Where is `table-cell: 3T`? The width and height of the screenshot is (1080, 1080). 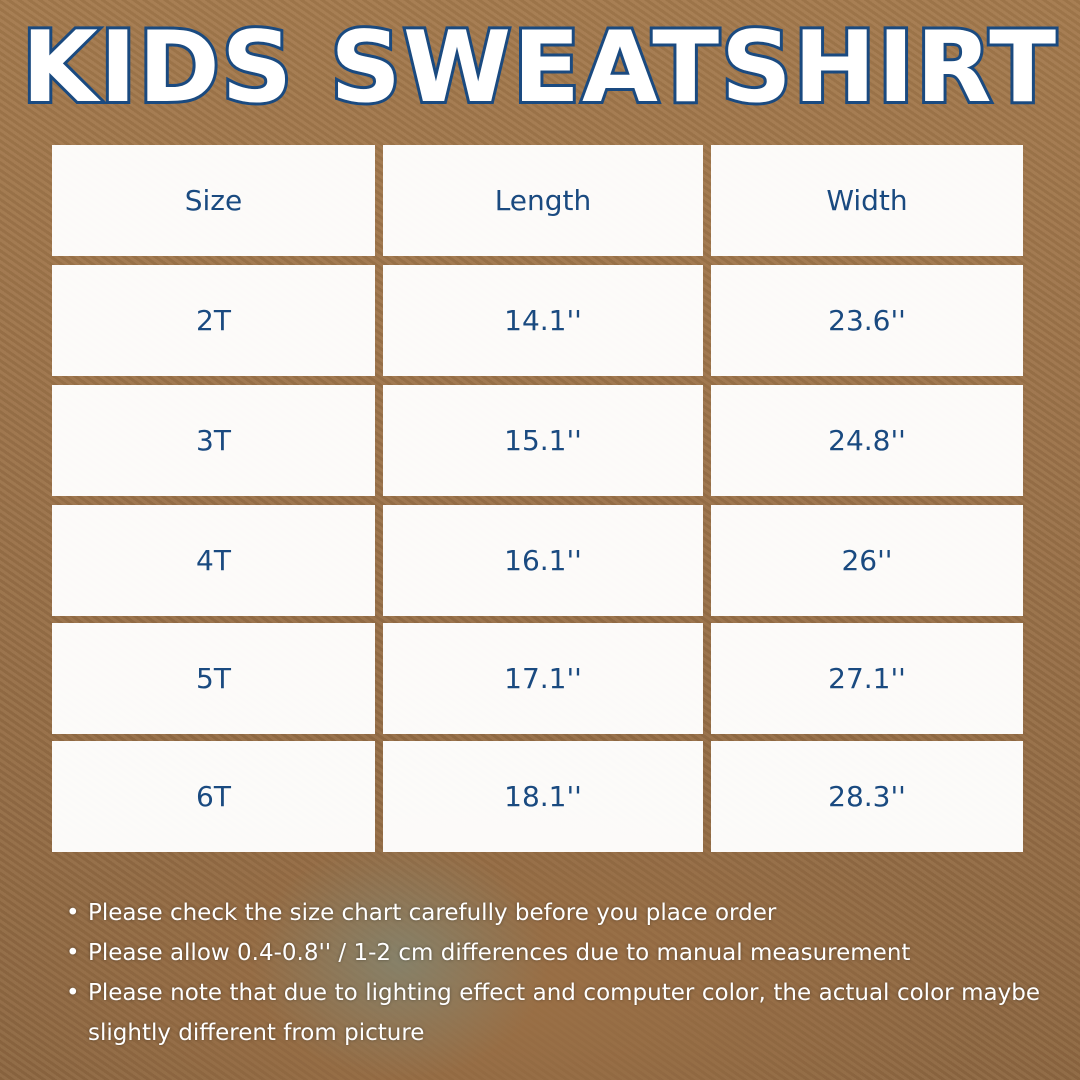 table-cell: 3T is located at coordinates (213, 440).